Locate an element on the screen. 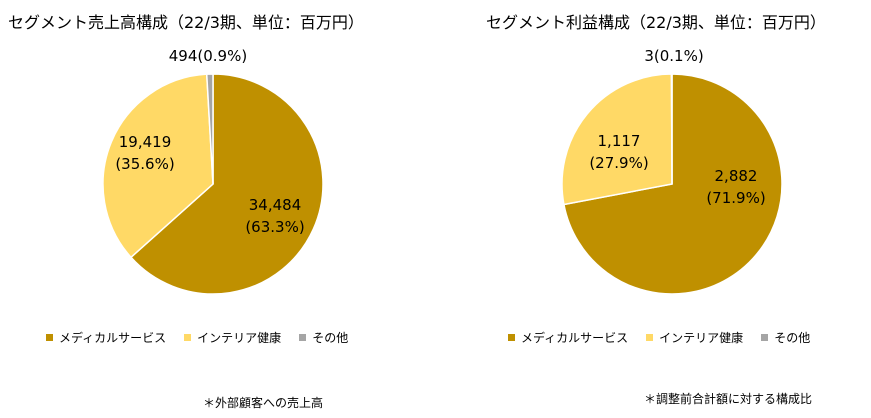 The width and height of the screenshot is (871, 418). data-label: 2,882 (71.9%) is located at coordinates (735, 187).